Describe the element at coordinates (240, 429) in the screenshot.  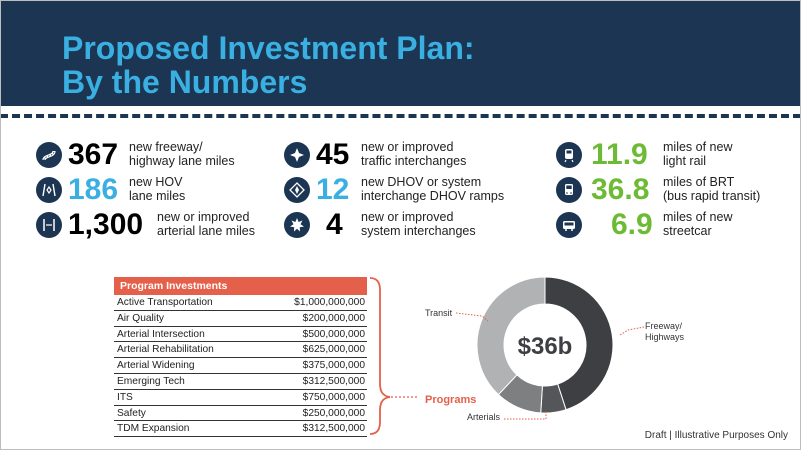
I see `table-row: TDM Expansion $312,500,000` at that location.